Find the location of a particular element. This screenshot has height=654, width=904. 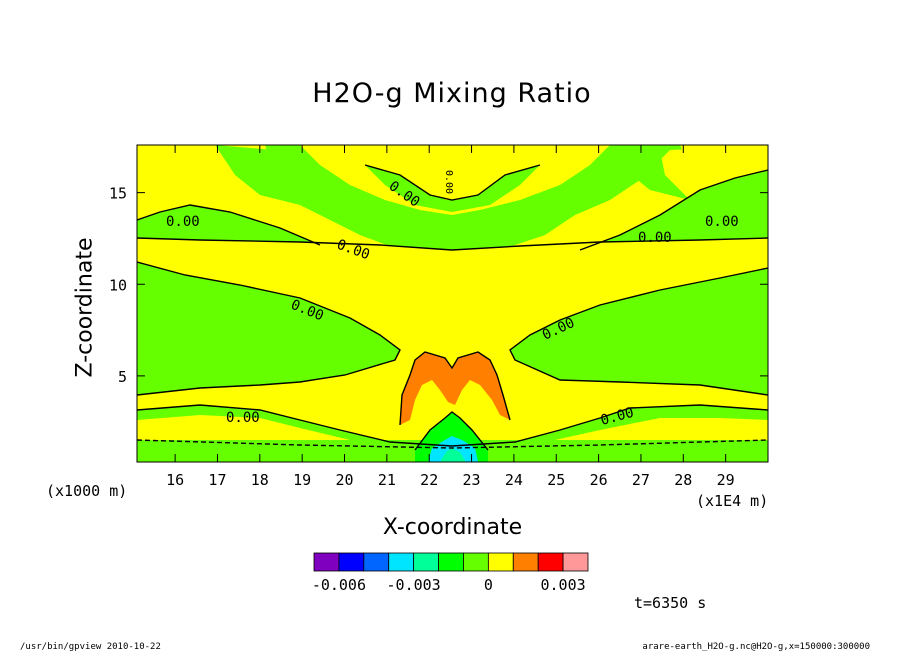

y-axis-label: Z-coordinate is located at coordinates (85, 307).